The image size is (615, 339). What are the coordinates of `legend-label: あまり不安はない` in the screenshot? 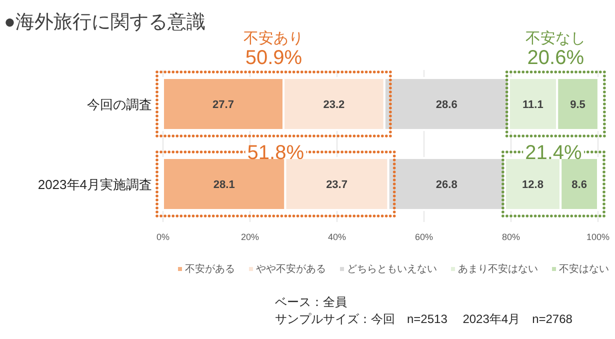 It's located at (498, 269).